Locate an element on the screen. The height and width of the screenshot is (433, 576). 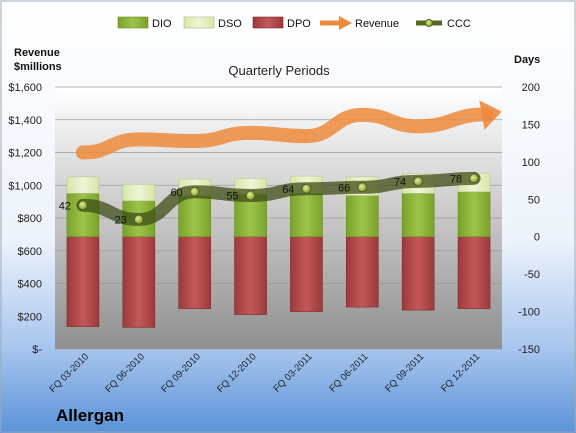
left-tick-label: $1,000 is located at coordinates (25, 186).